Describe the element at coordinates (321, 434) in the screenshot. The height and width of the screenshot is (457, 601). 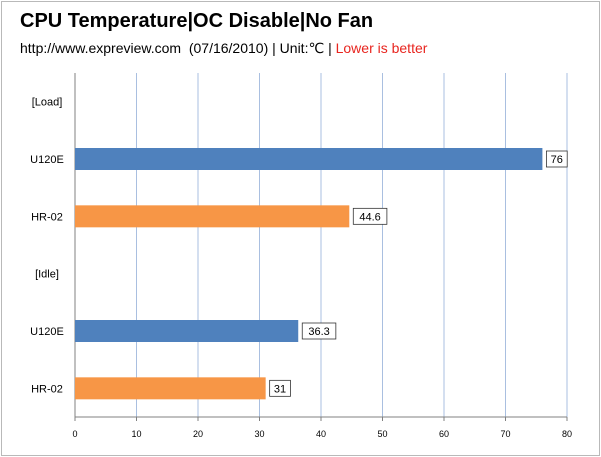
I see `x-tick-label: 40` at that location.